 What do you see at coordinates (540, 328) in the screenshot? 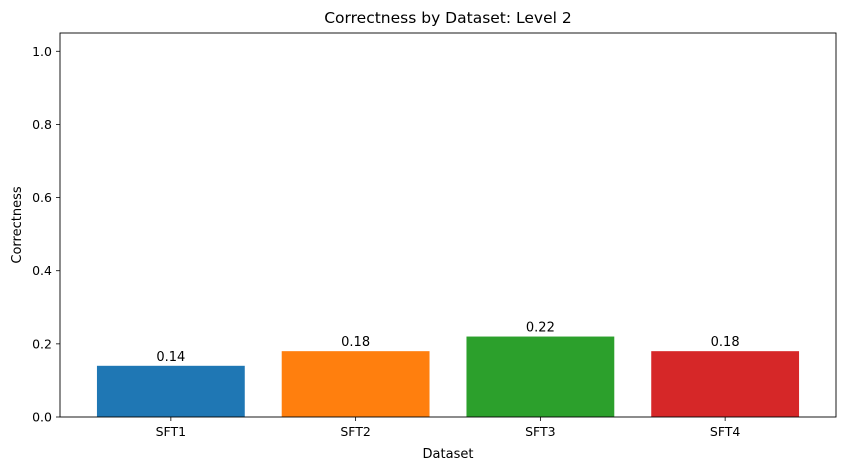
I see `data-label-sft3: 0.22` at bounding box center [540, 328].